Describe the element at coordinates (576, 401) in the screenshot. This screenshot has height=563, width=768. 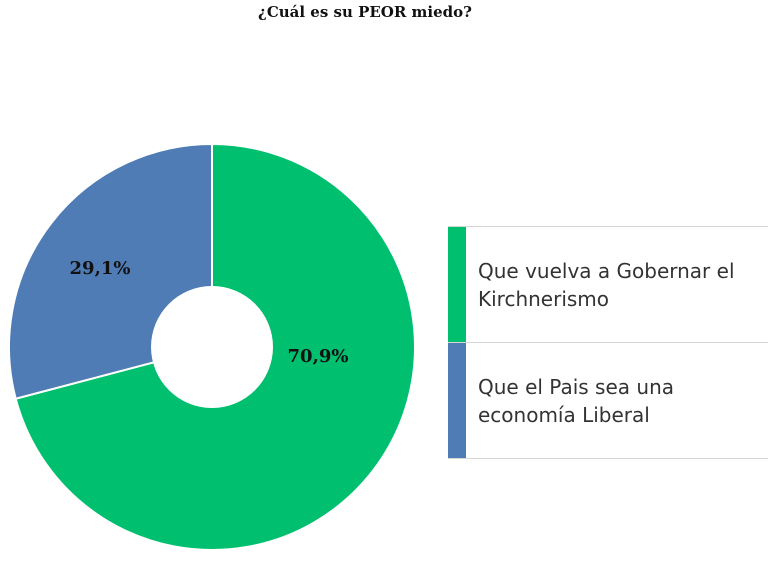
I see `legend-label-liberal: Que el Pais sea una economía Liberal` at that location.